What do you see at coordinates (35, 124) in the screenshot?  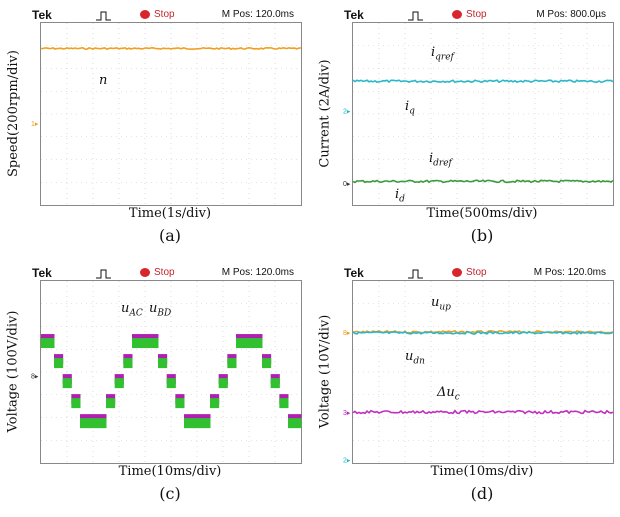 I see `channel-marker: 1▸` at bounding box center [35, 124].